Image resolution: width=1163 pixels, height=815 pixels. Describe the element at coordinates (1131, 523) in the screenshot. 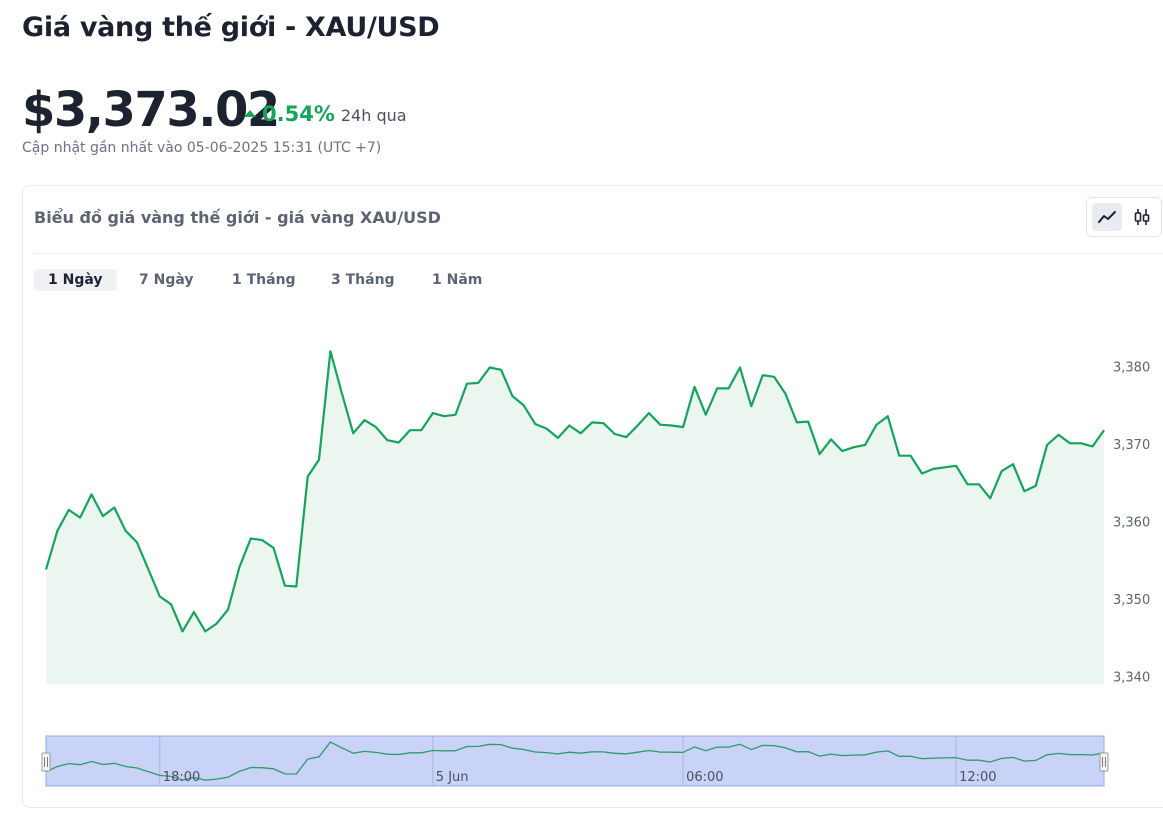

I see `y-tick-label: 3,360` at that location.